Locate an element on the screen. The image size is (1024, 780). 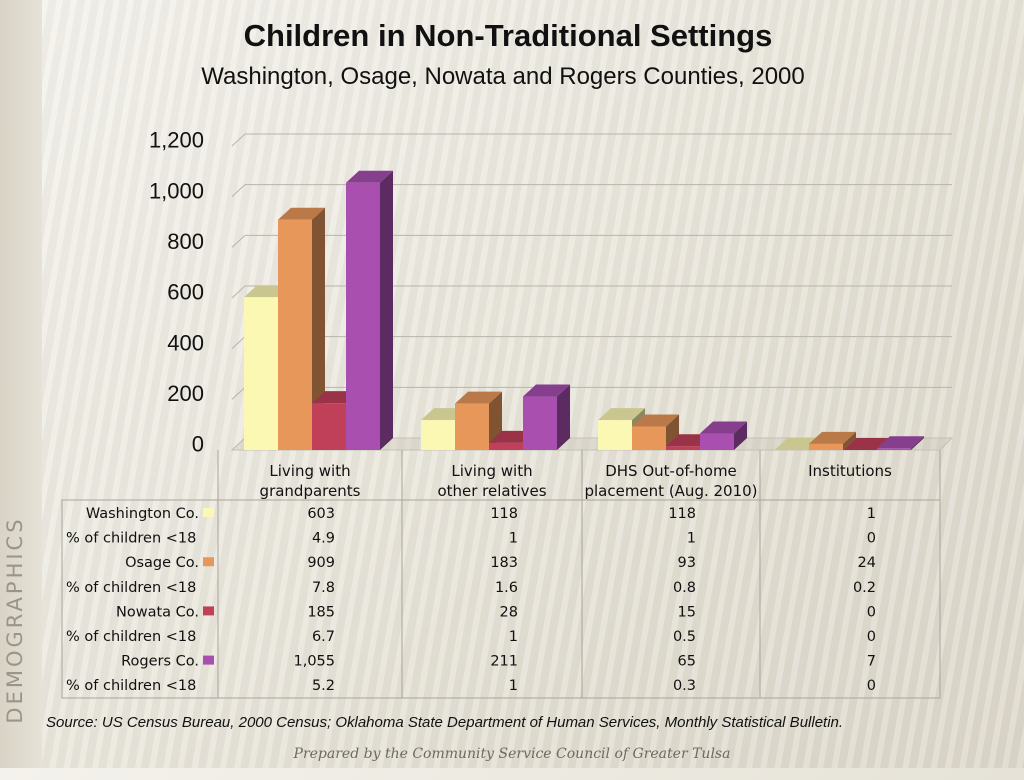
legend-series-name: Washington Co. is located at coordinates (142, 514).